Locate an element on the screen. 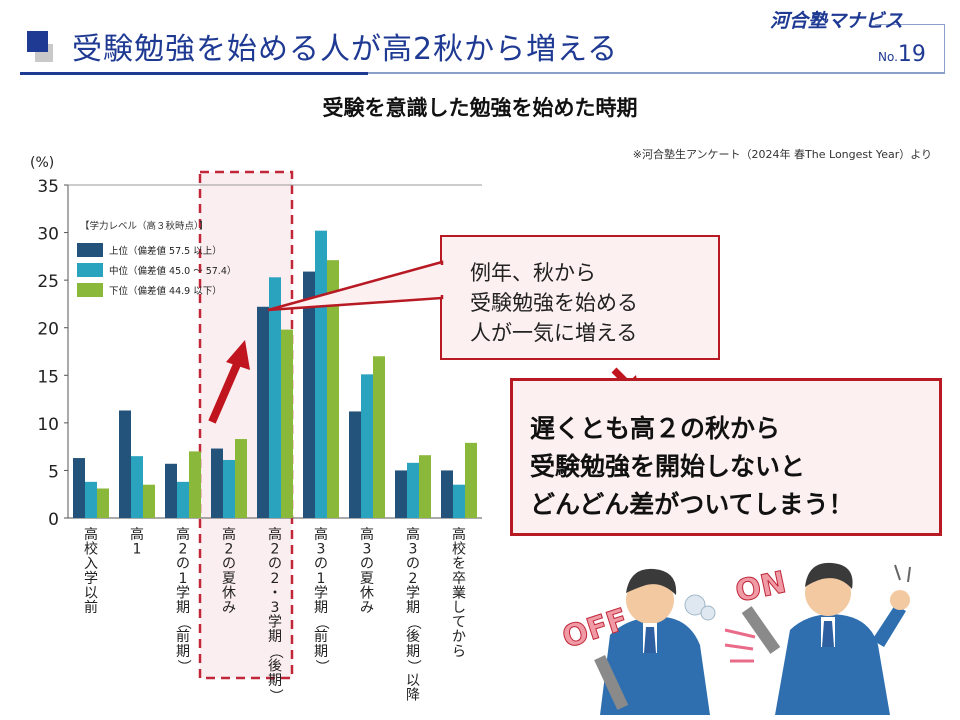 The height and width of the screenshot is (720, 960). legend-label-lower: 下位（偏差値 44.9 以下） is located at coordinates (165, 291).